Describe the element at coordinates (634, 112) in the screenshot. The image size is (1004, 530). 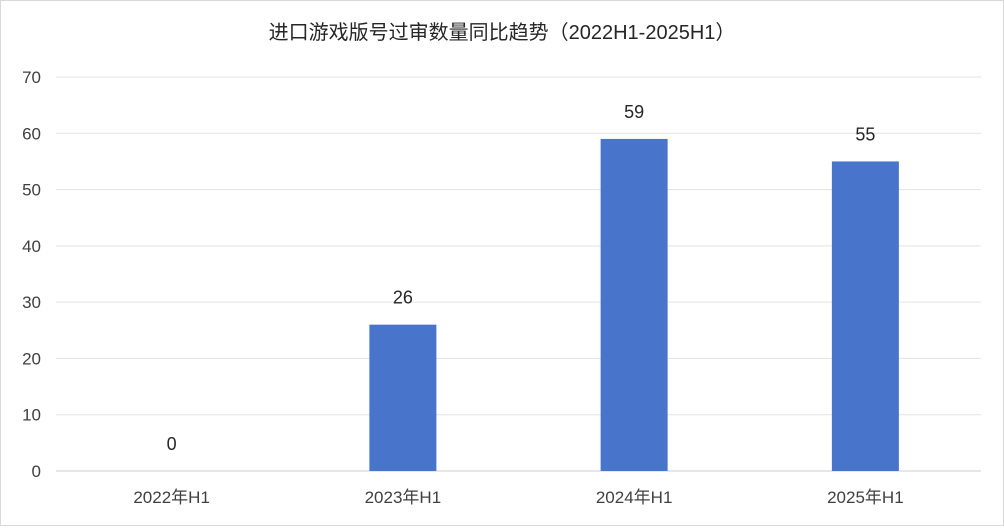
I see `data-label: 59` at that location.